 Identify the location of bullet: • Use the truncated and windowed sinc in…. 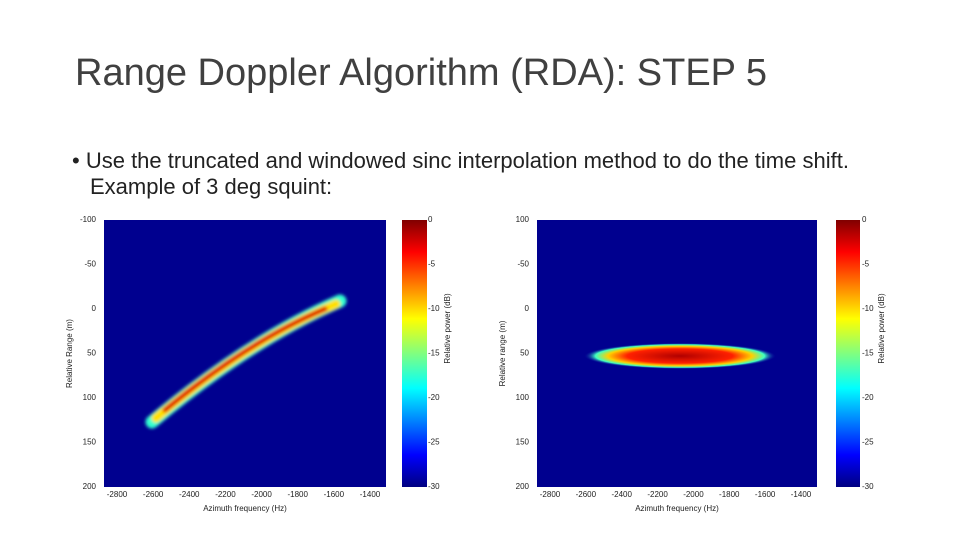
(460, 173).